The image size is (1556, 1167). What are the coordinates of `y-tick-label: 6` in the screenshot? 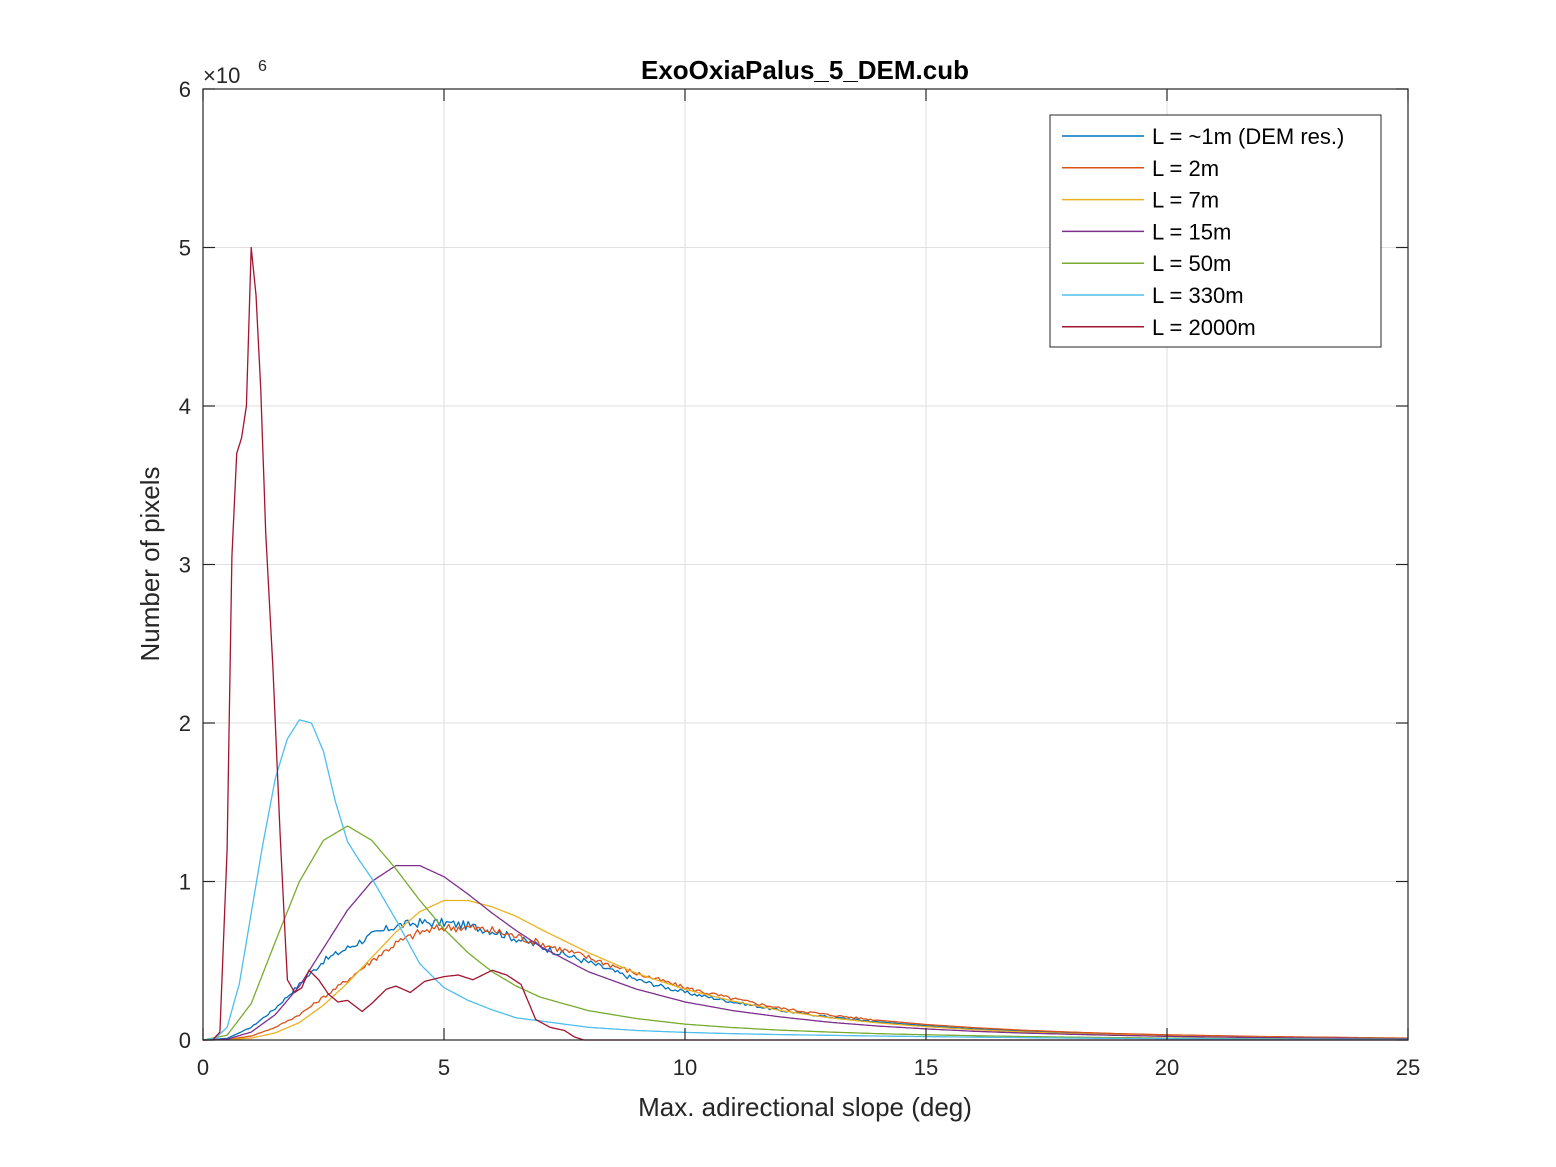 It's located at (185, 89).